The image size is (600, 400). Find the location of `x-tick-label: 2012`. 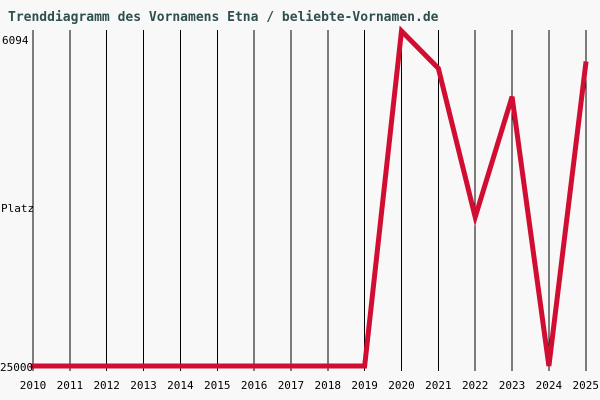

x-tick-label: 2012 is located at coordinates (106, 385).